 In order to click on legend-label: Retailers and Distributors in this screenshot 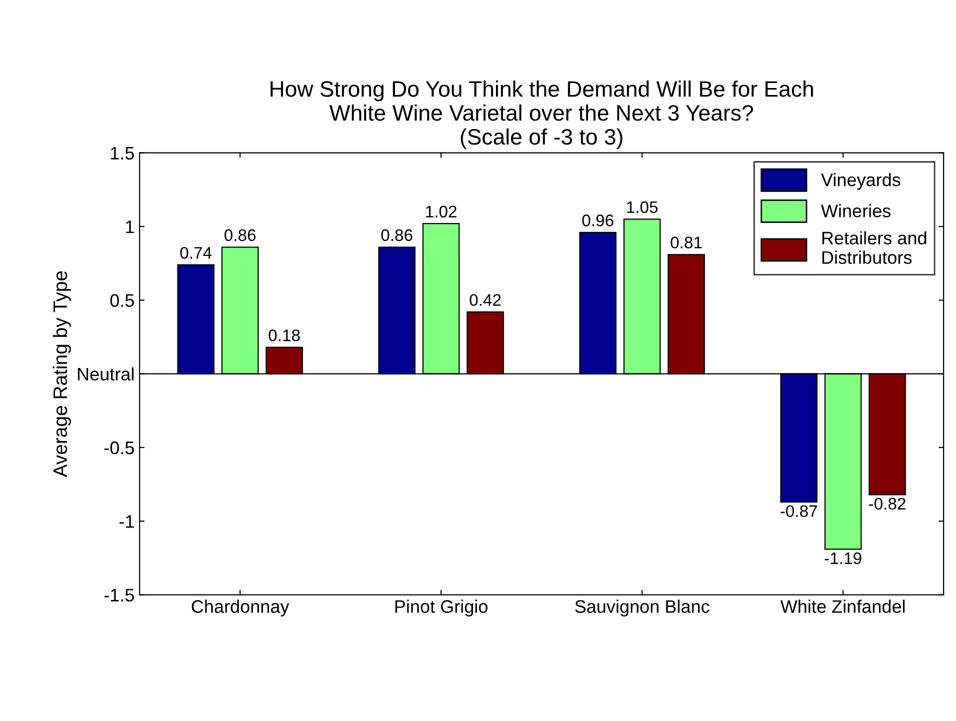, I will do `click(874, 247)`.